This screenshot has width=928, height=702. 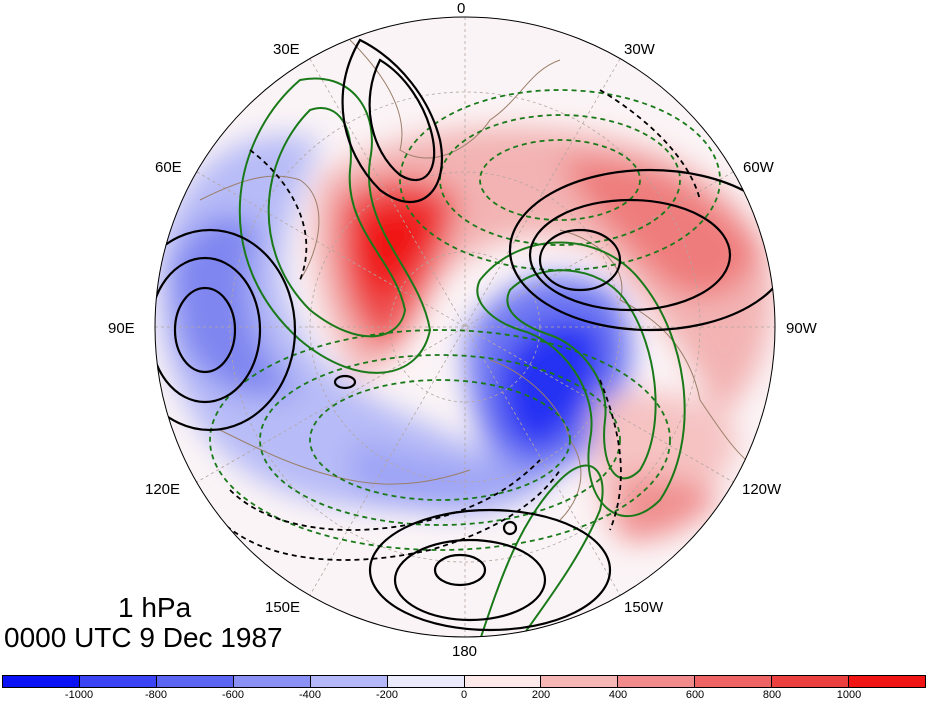 What do you see at coordinates (849, 695) in the screenshot?
I see `colorbar-tick-label: 1000` at bounding box center [849, 695].